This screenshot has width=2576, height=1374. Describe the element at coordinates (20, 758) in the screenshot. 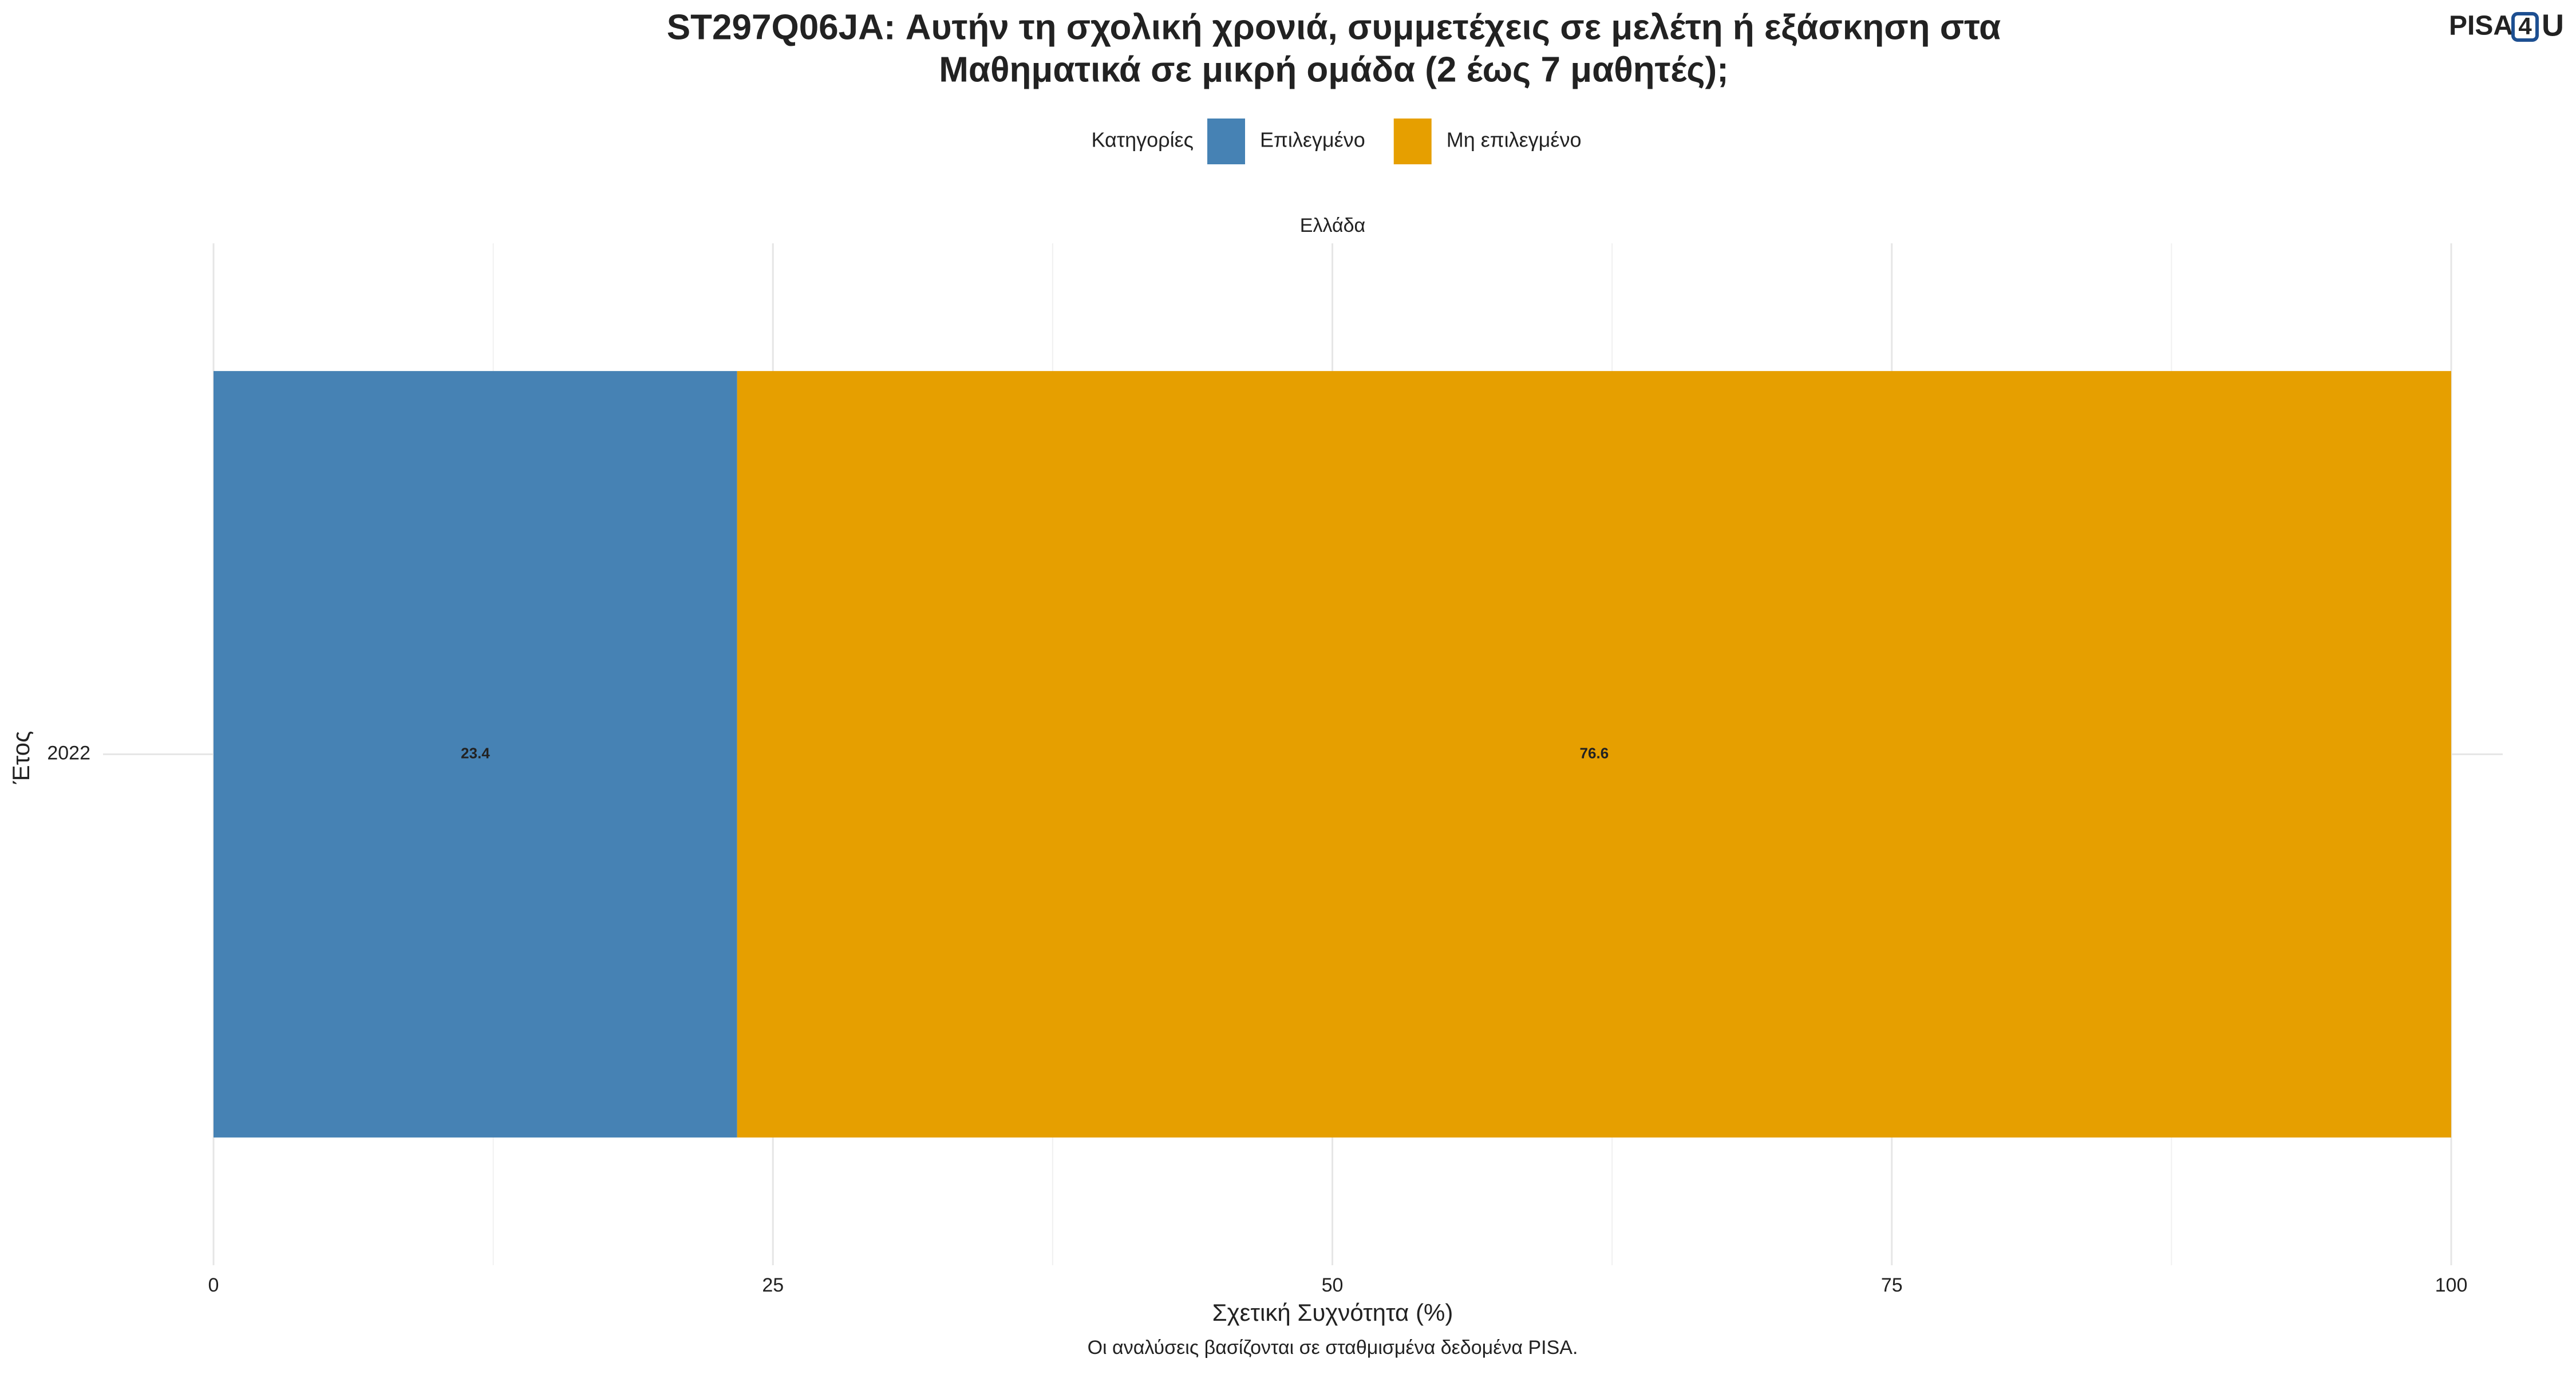

I see `y-axis-title: Έτος` at that location.